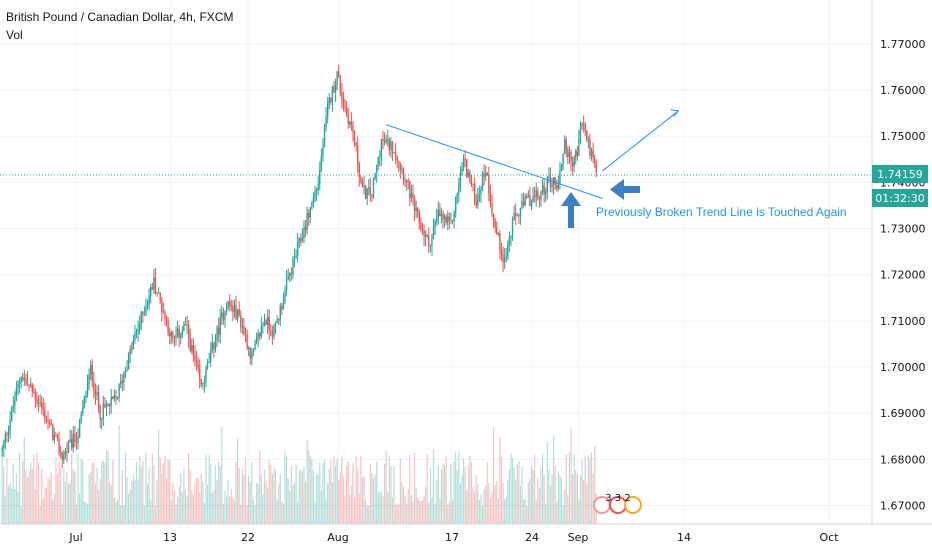  I want to click on price-tick-label: 1.67000, so click(903, 506).